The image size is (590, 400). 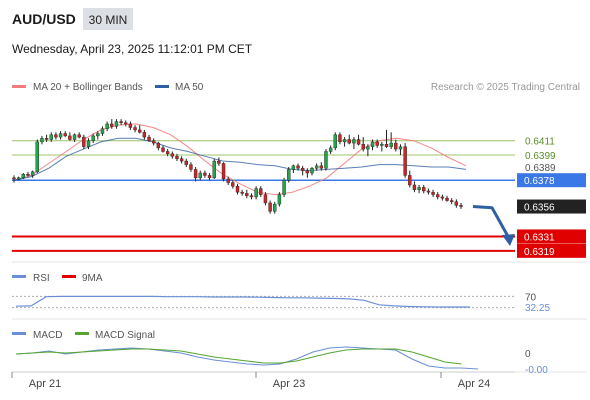 I want to click on rsi-legend-swatch, so click(x=19, y=276).